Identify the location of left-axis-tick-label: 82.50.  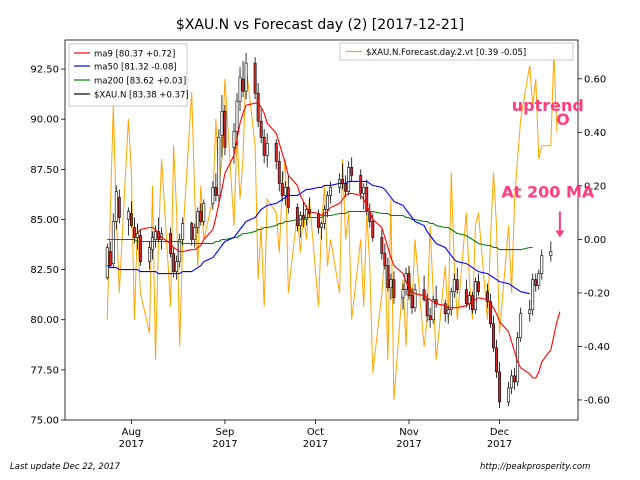
(44, 270).